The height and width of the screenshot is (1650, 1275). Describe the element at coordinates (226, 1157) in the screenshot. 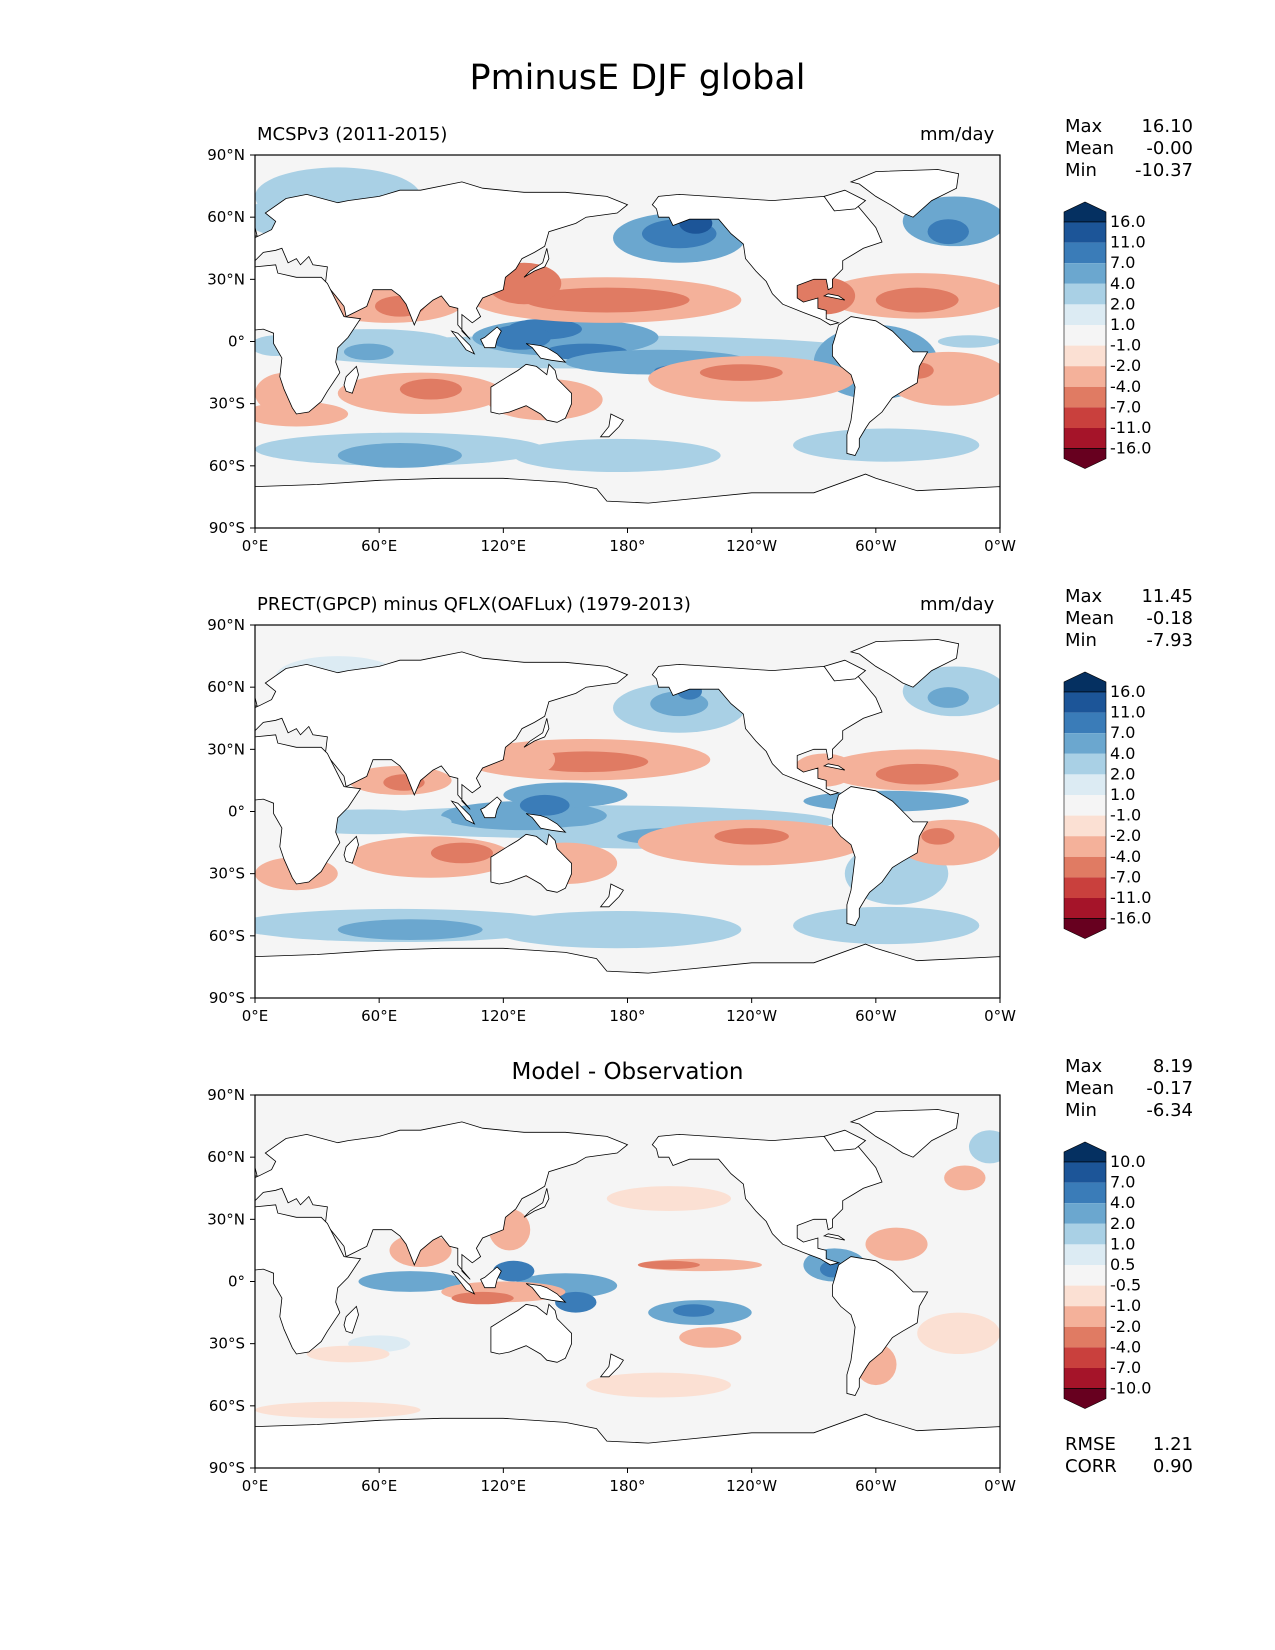

I see `lat-tick-label: 60°N` at that location.